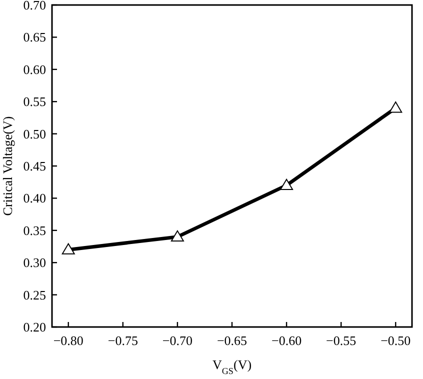 Image resolution: width=423 pixels, height=379 pixels. Describe the element at coordinates (177, 340) in the screenshot. I see `x-tick-label: −0.70` at that location.